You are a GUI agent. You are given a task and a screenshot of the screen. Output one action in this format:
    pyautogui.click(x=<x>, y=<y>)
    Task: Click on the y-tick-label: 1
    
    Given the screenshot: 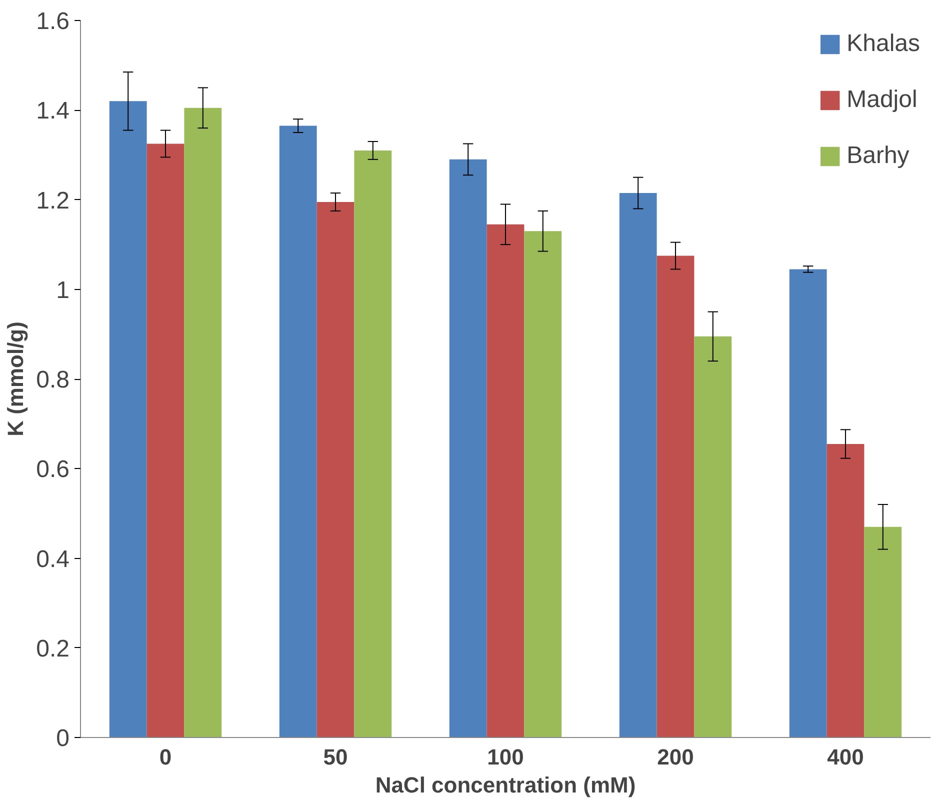 What is the action you would take?
    pyautogui.click(x=63, y=290)
    